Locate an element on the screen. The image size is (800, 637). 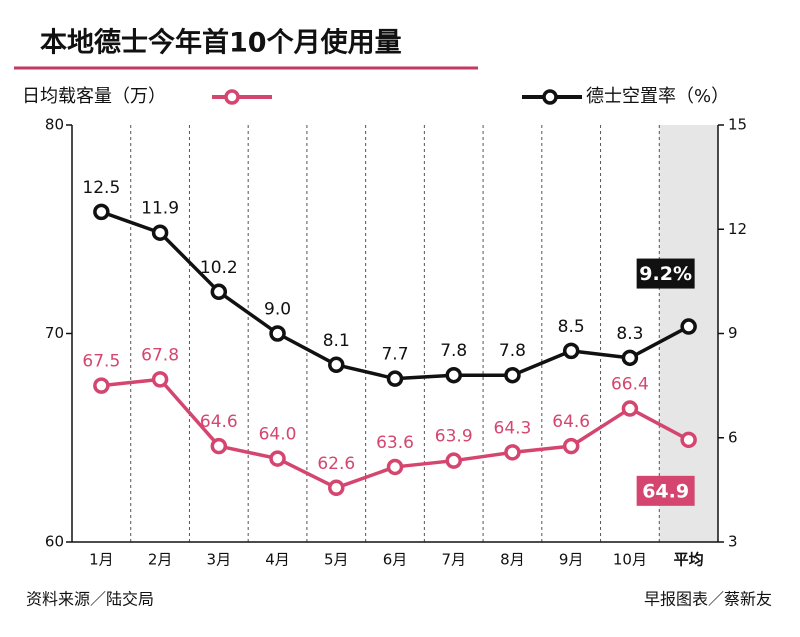
y2-tick-label: 12 is located at coordinates (737, 229).